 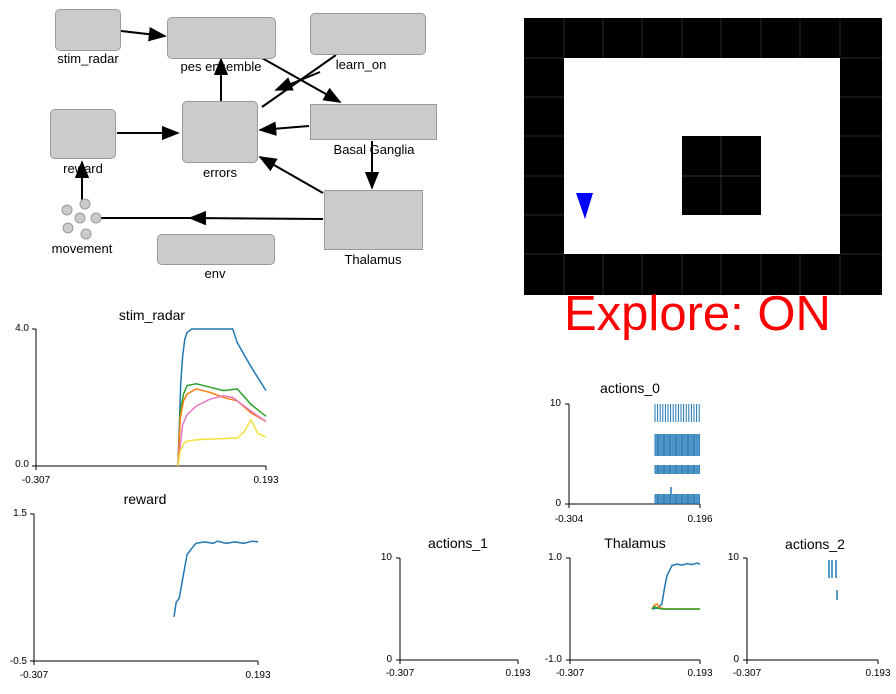 I want to click on node-errors, so click(x=220, y=132).